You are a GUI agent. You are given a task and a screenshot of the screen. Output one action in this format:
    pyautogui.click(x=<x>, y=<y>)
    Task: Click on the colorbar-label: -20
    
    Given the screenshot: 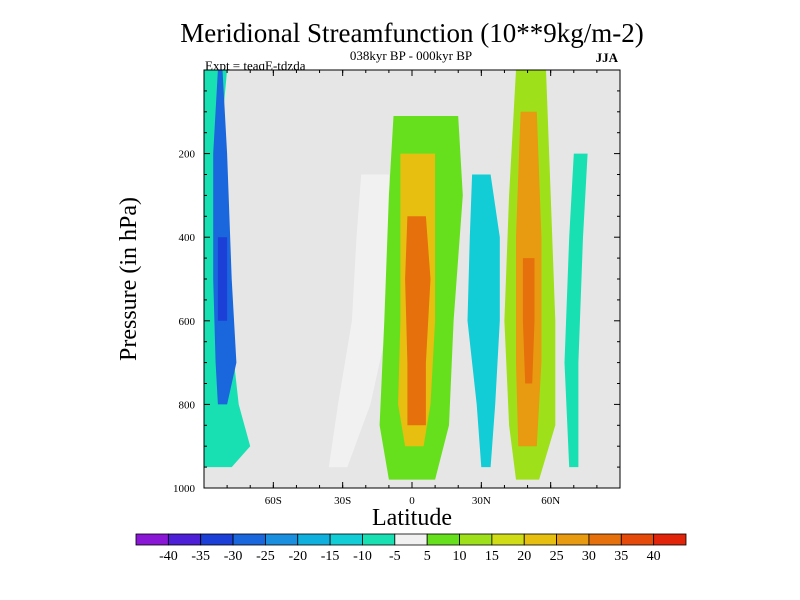 What is the action you would take?
    pyautogui.click(x=297, y=556)
    